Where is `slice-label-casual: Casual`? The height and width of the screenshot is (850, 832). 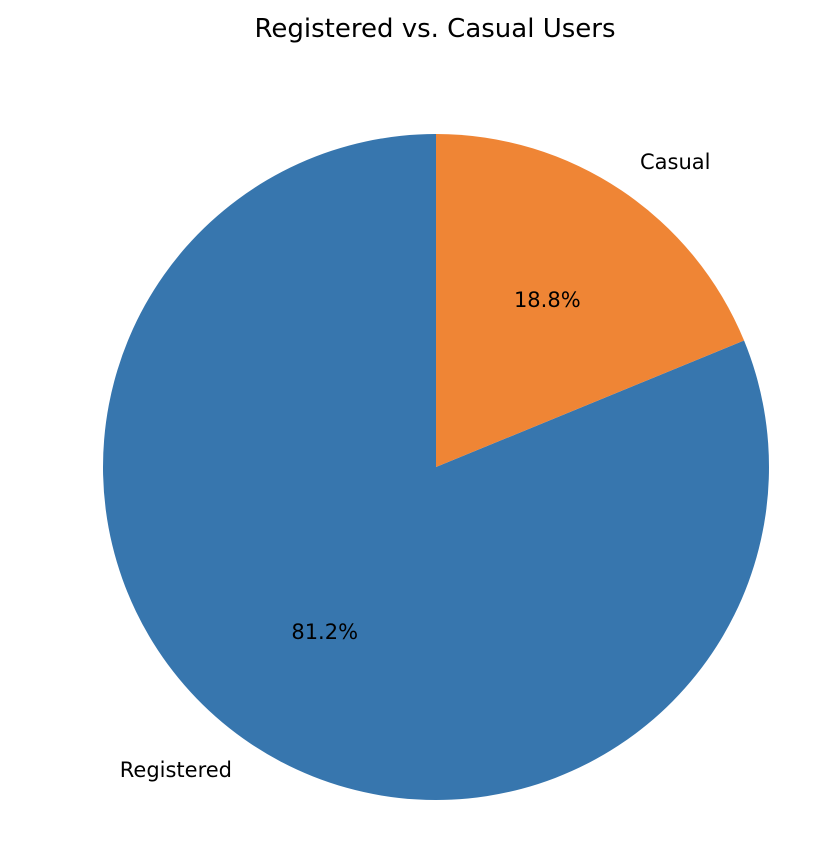 slice-label-casual: Casual is located at coordinates (675, 162).